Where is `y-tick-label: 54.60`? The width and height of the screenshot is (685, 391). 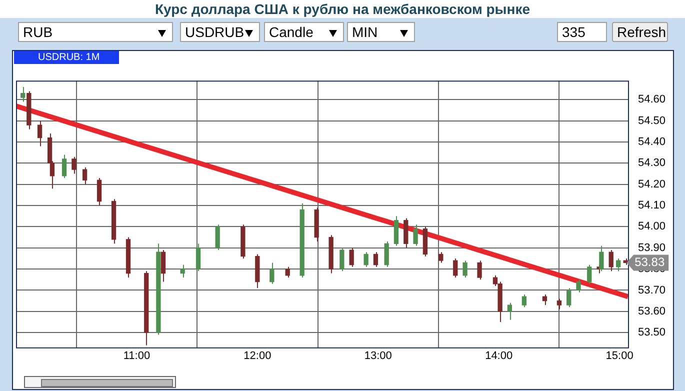 y-tick-label: 54.60 is located at coordinates (652, 100).